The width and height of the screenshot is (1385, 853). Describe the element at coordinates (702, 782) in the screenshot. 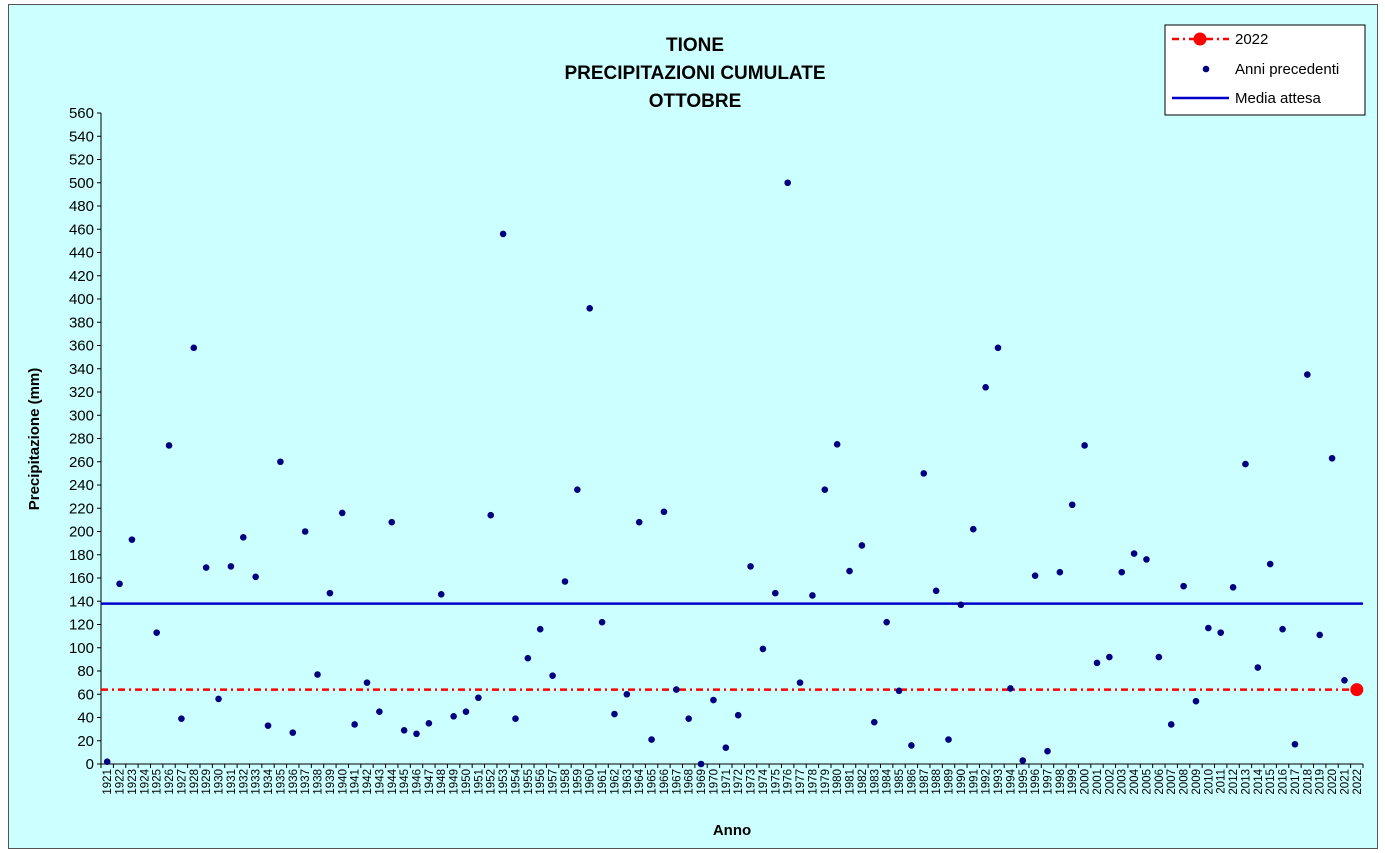

I see `x-tick-label: 1969` at that location.